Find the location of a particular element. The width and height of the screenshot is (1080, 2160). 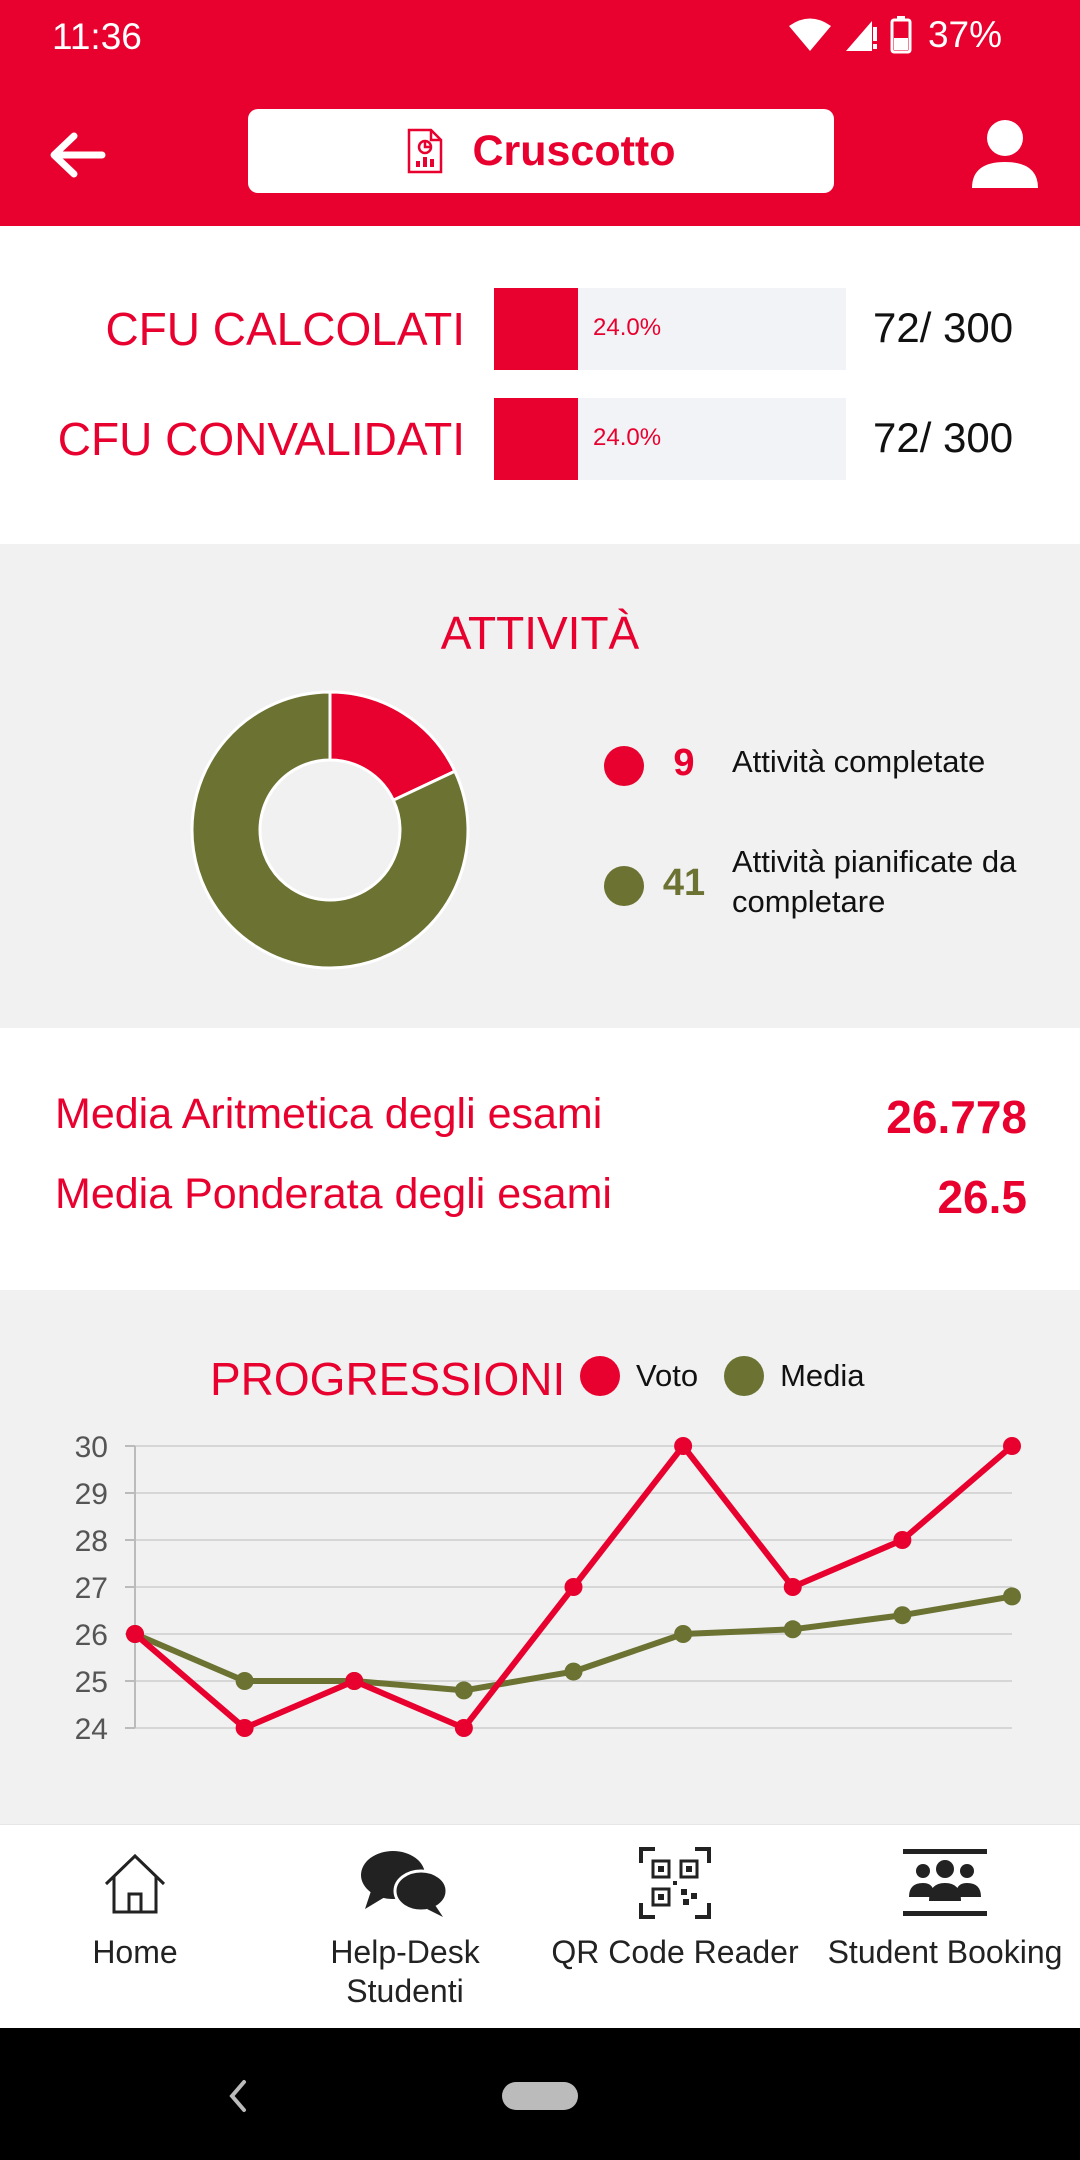

legend-dot-red is located at coordinates (624, 766).